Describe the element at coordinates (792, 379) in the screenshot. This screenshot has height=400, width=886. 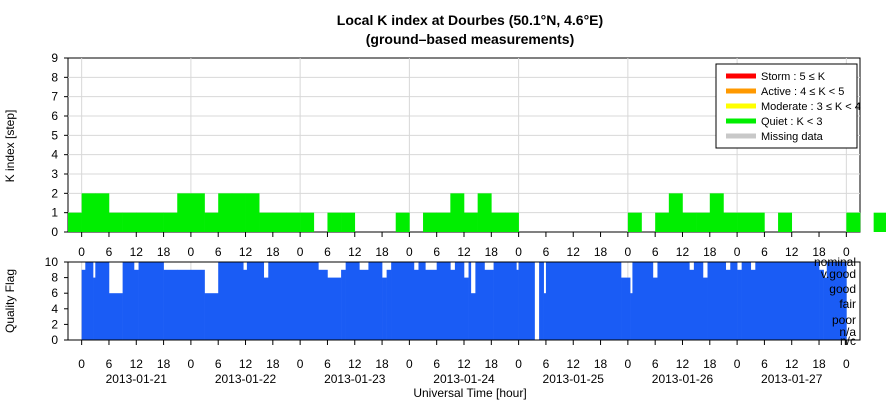
I see `date-label: 2013-01-27` at that location.